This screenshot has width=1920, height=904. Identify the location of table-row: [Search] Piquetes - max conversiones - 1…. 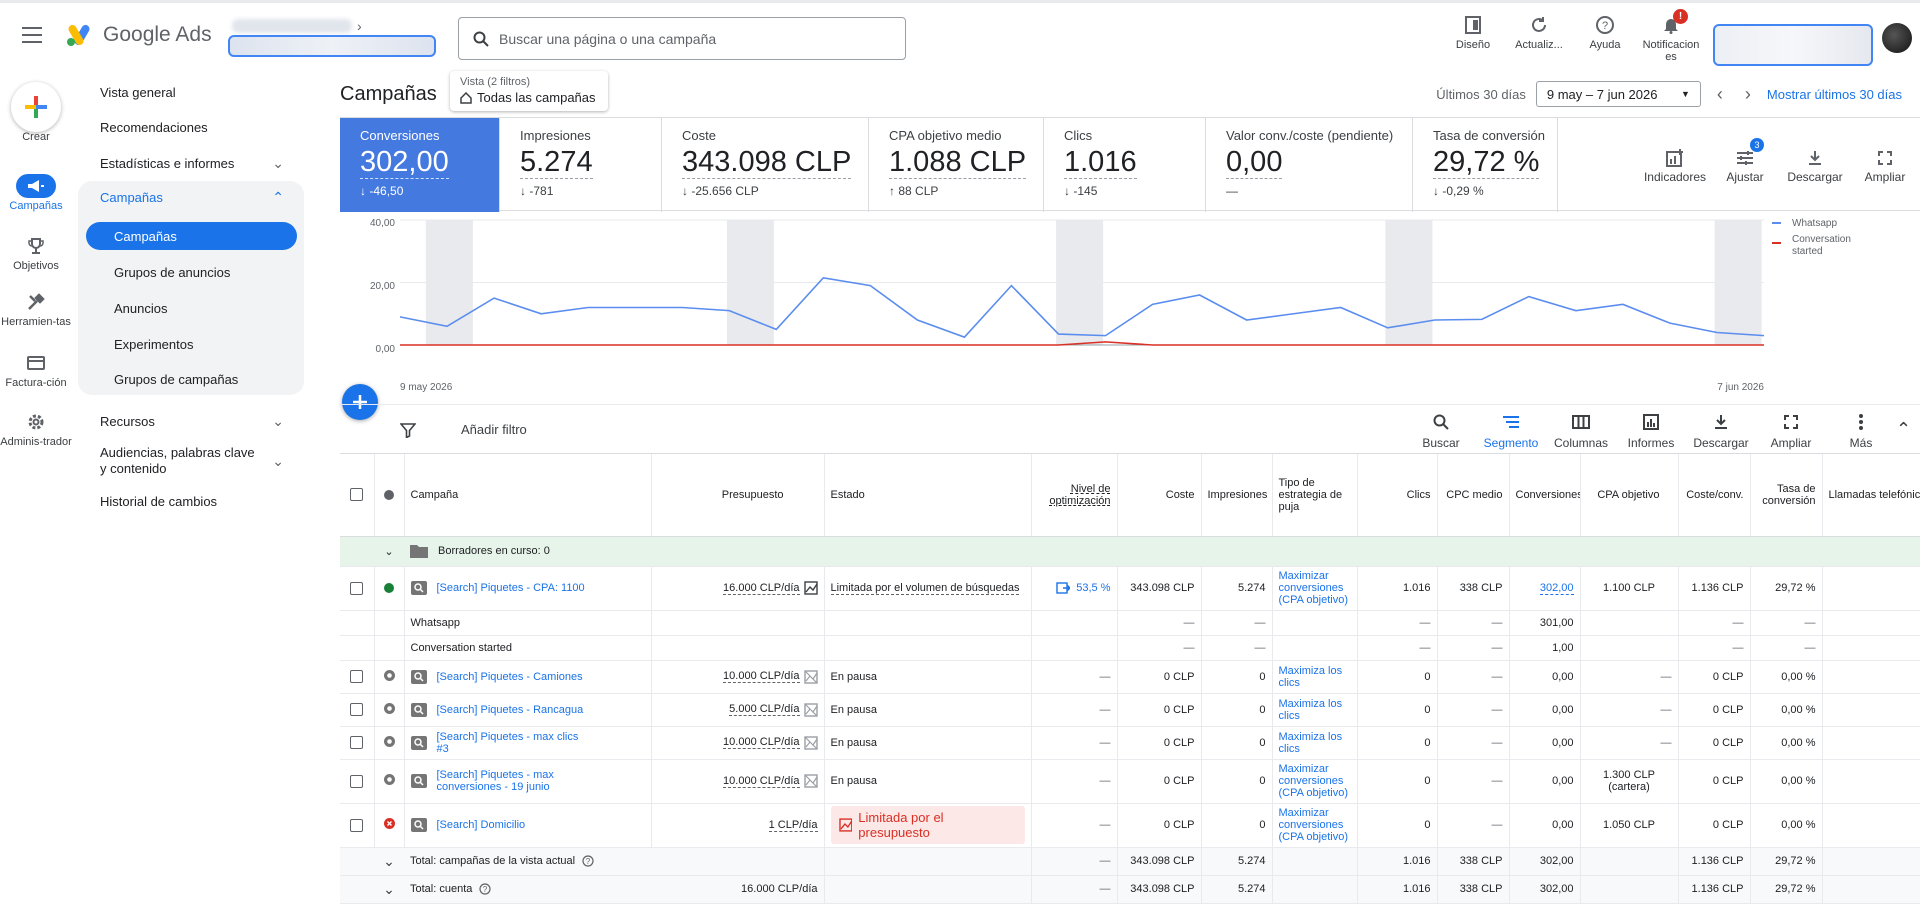
(1130, 781).